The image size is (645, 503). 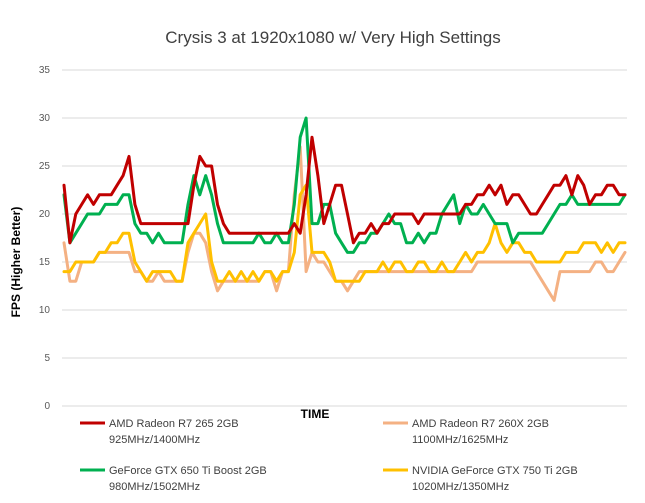 What do you see at coordinates (45, 118) in the screenshot?
I see `y-tick-label-30: 30` at bounding box center [45, 118].